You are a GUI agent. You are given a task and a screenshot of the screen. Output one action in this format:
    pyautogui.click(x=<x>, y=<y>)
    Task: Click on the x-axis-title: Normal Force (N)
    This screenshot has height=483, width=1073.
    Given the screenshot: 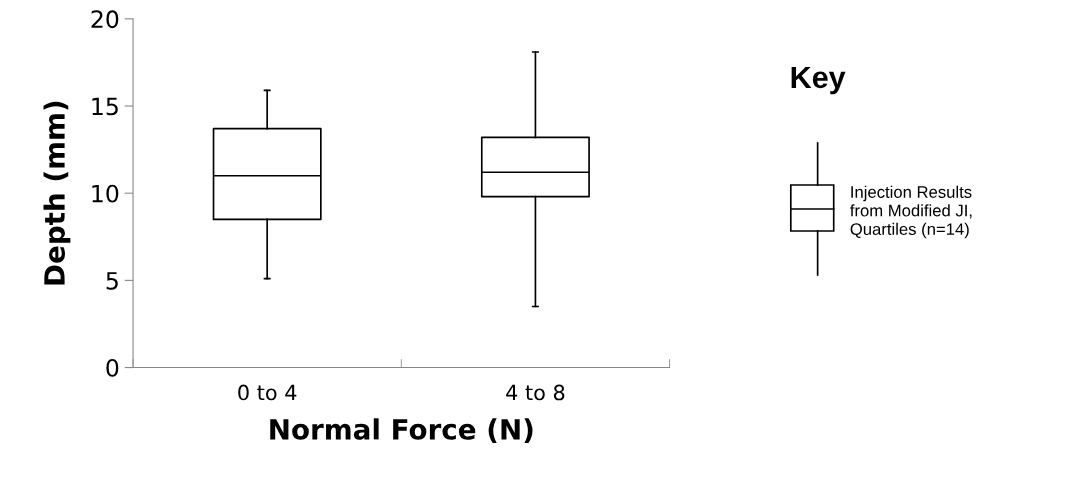 What is the action you would take?
    pyautogui.click(x=401, y=431)
    